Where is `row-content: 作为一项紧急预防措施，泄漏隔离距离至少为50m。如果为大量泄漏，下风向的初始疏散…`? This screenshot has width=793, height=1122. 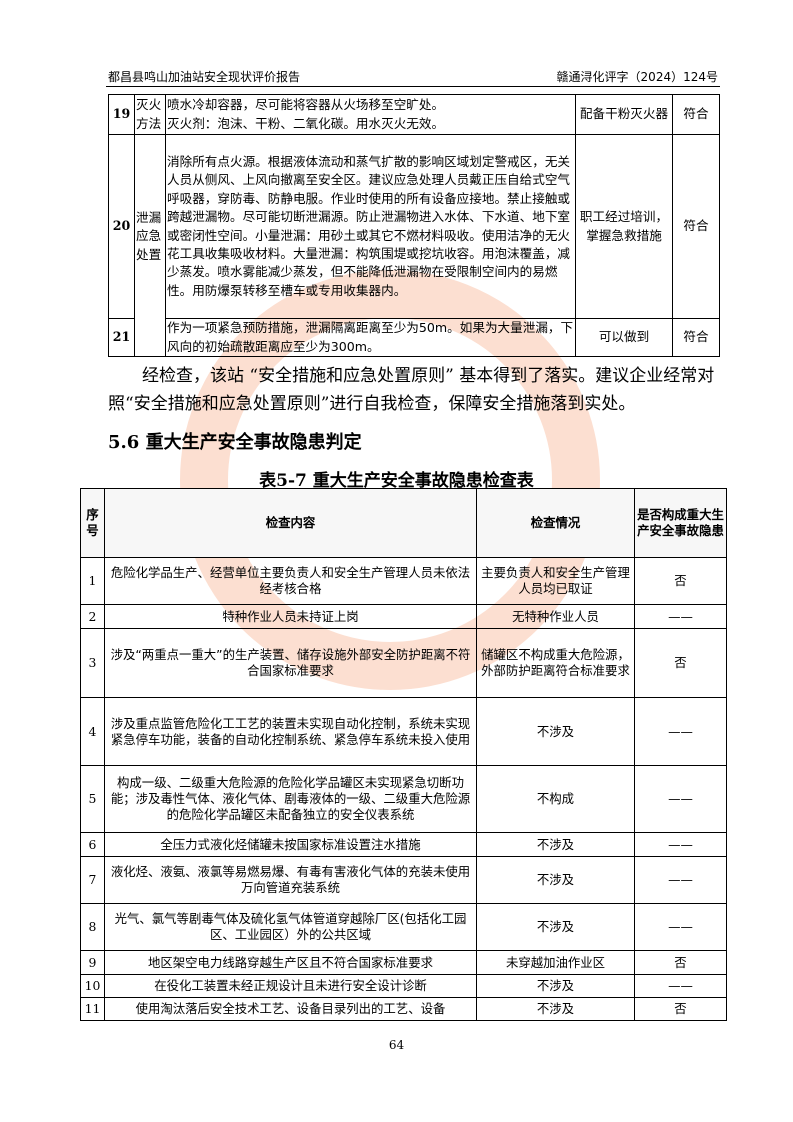 row-content: 作为一项紧急预防措施，泄漏隔离距离至少为50m。如果为大量泄漏，下风向的初始疏散… is located at coordinates (370, 337).